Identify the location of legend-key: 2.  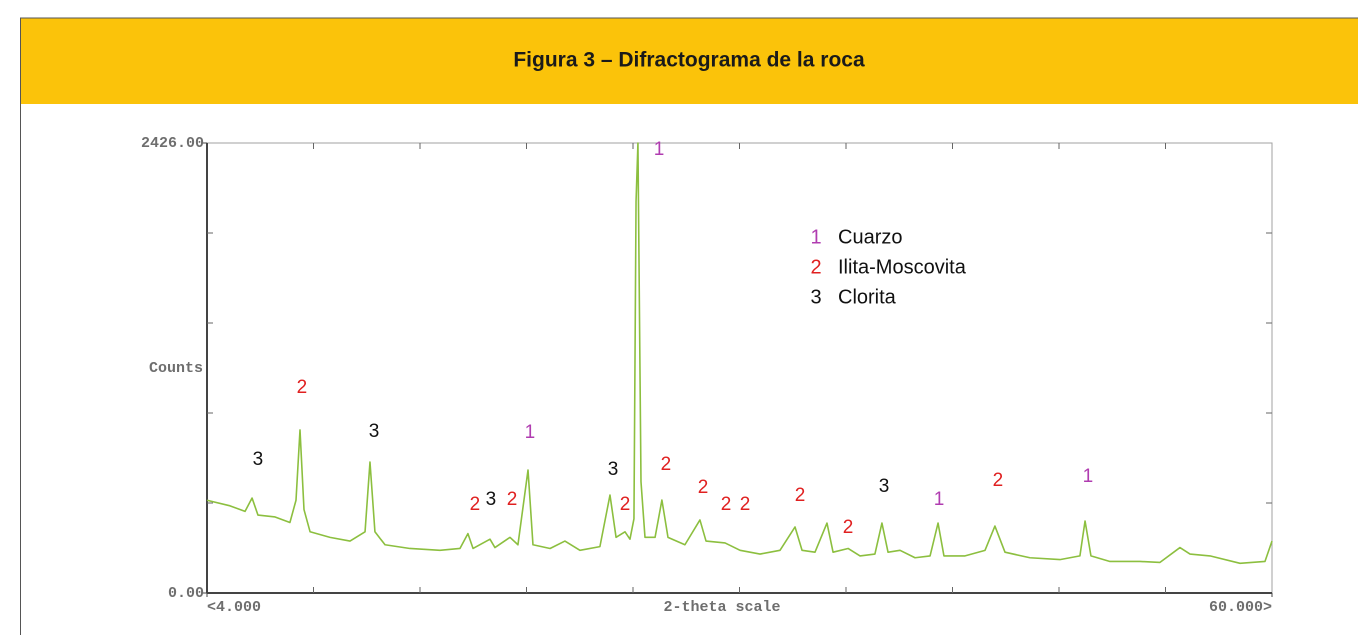
(815, 267).